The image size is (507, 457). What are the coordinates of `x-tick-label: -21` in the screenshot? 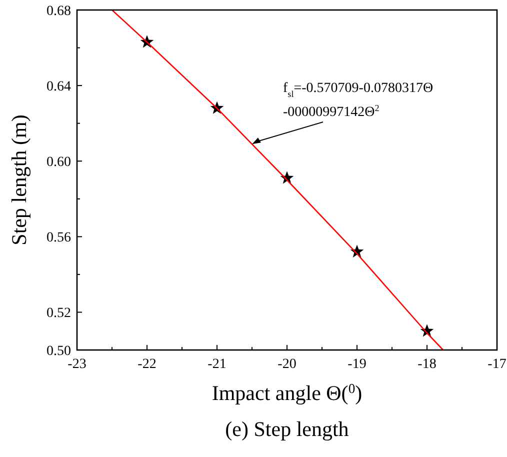 It's located at (217, 364).